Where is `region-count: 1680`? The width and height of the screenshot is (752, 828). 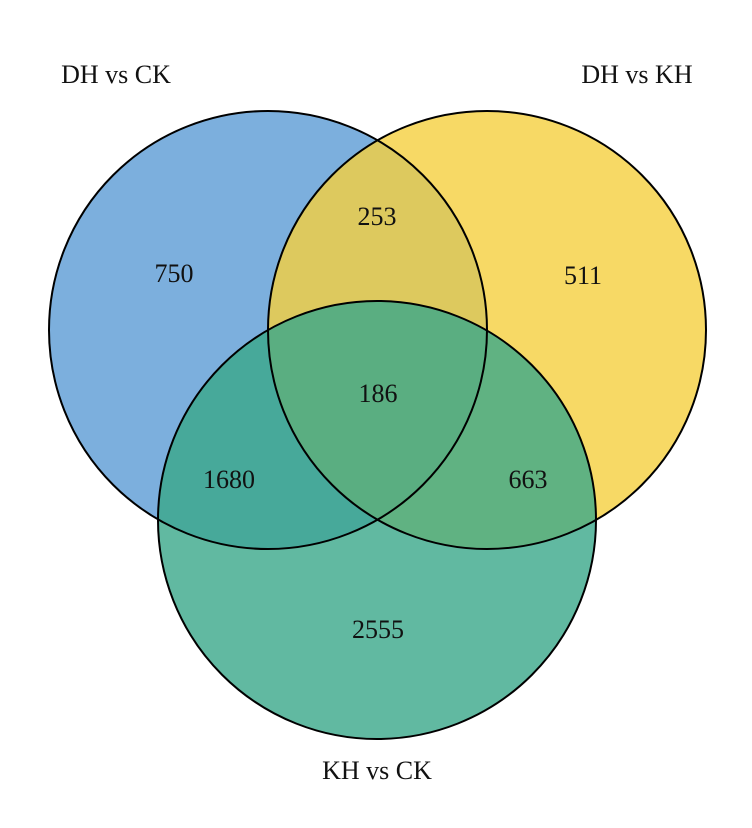
region-count: 1680 is located at coordinates (229, 479).